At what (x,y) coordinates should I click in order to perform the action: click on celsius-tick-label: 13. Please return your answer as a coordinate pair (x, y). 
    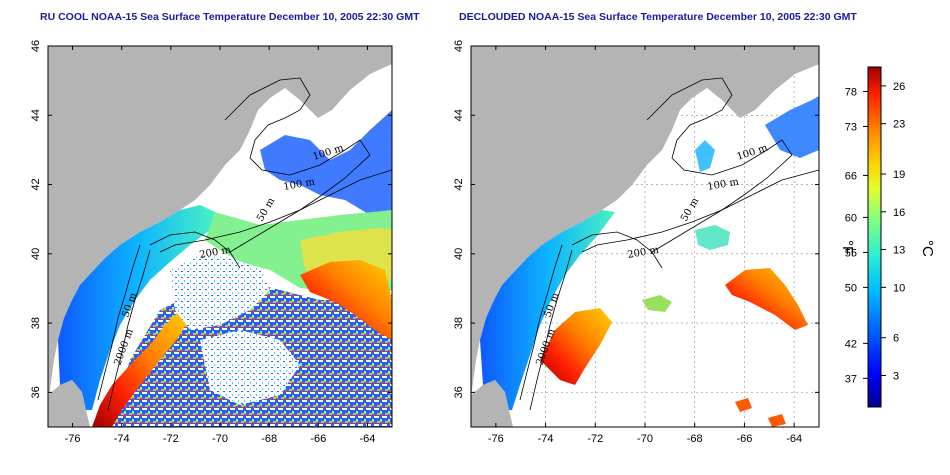
    Looking at the image, I should click on (899, 251).